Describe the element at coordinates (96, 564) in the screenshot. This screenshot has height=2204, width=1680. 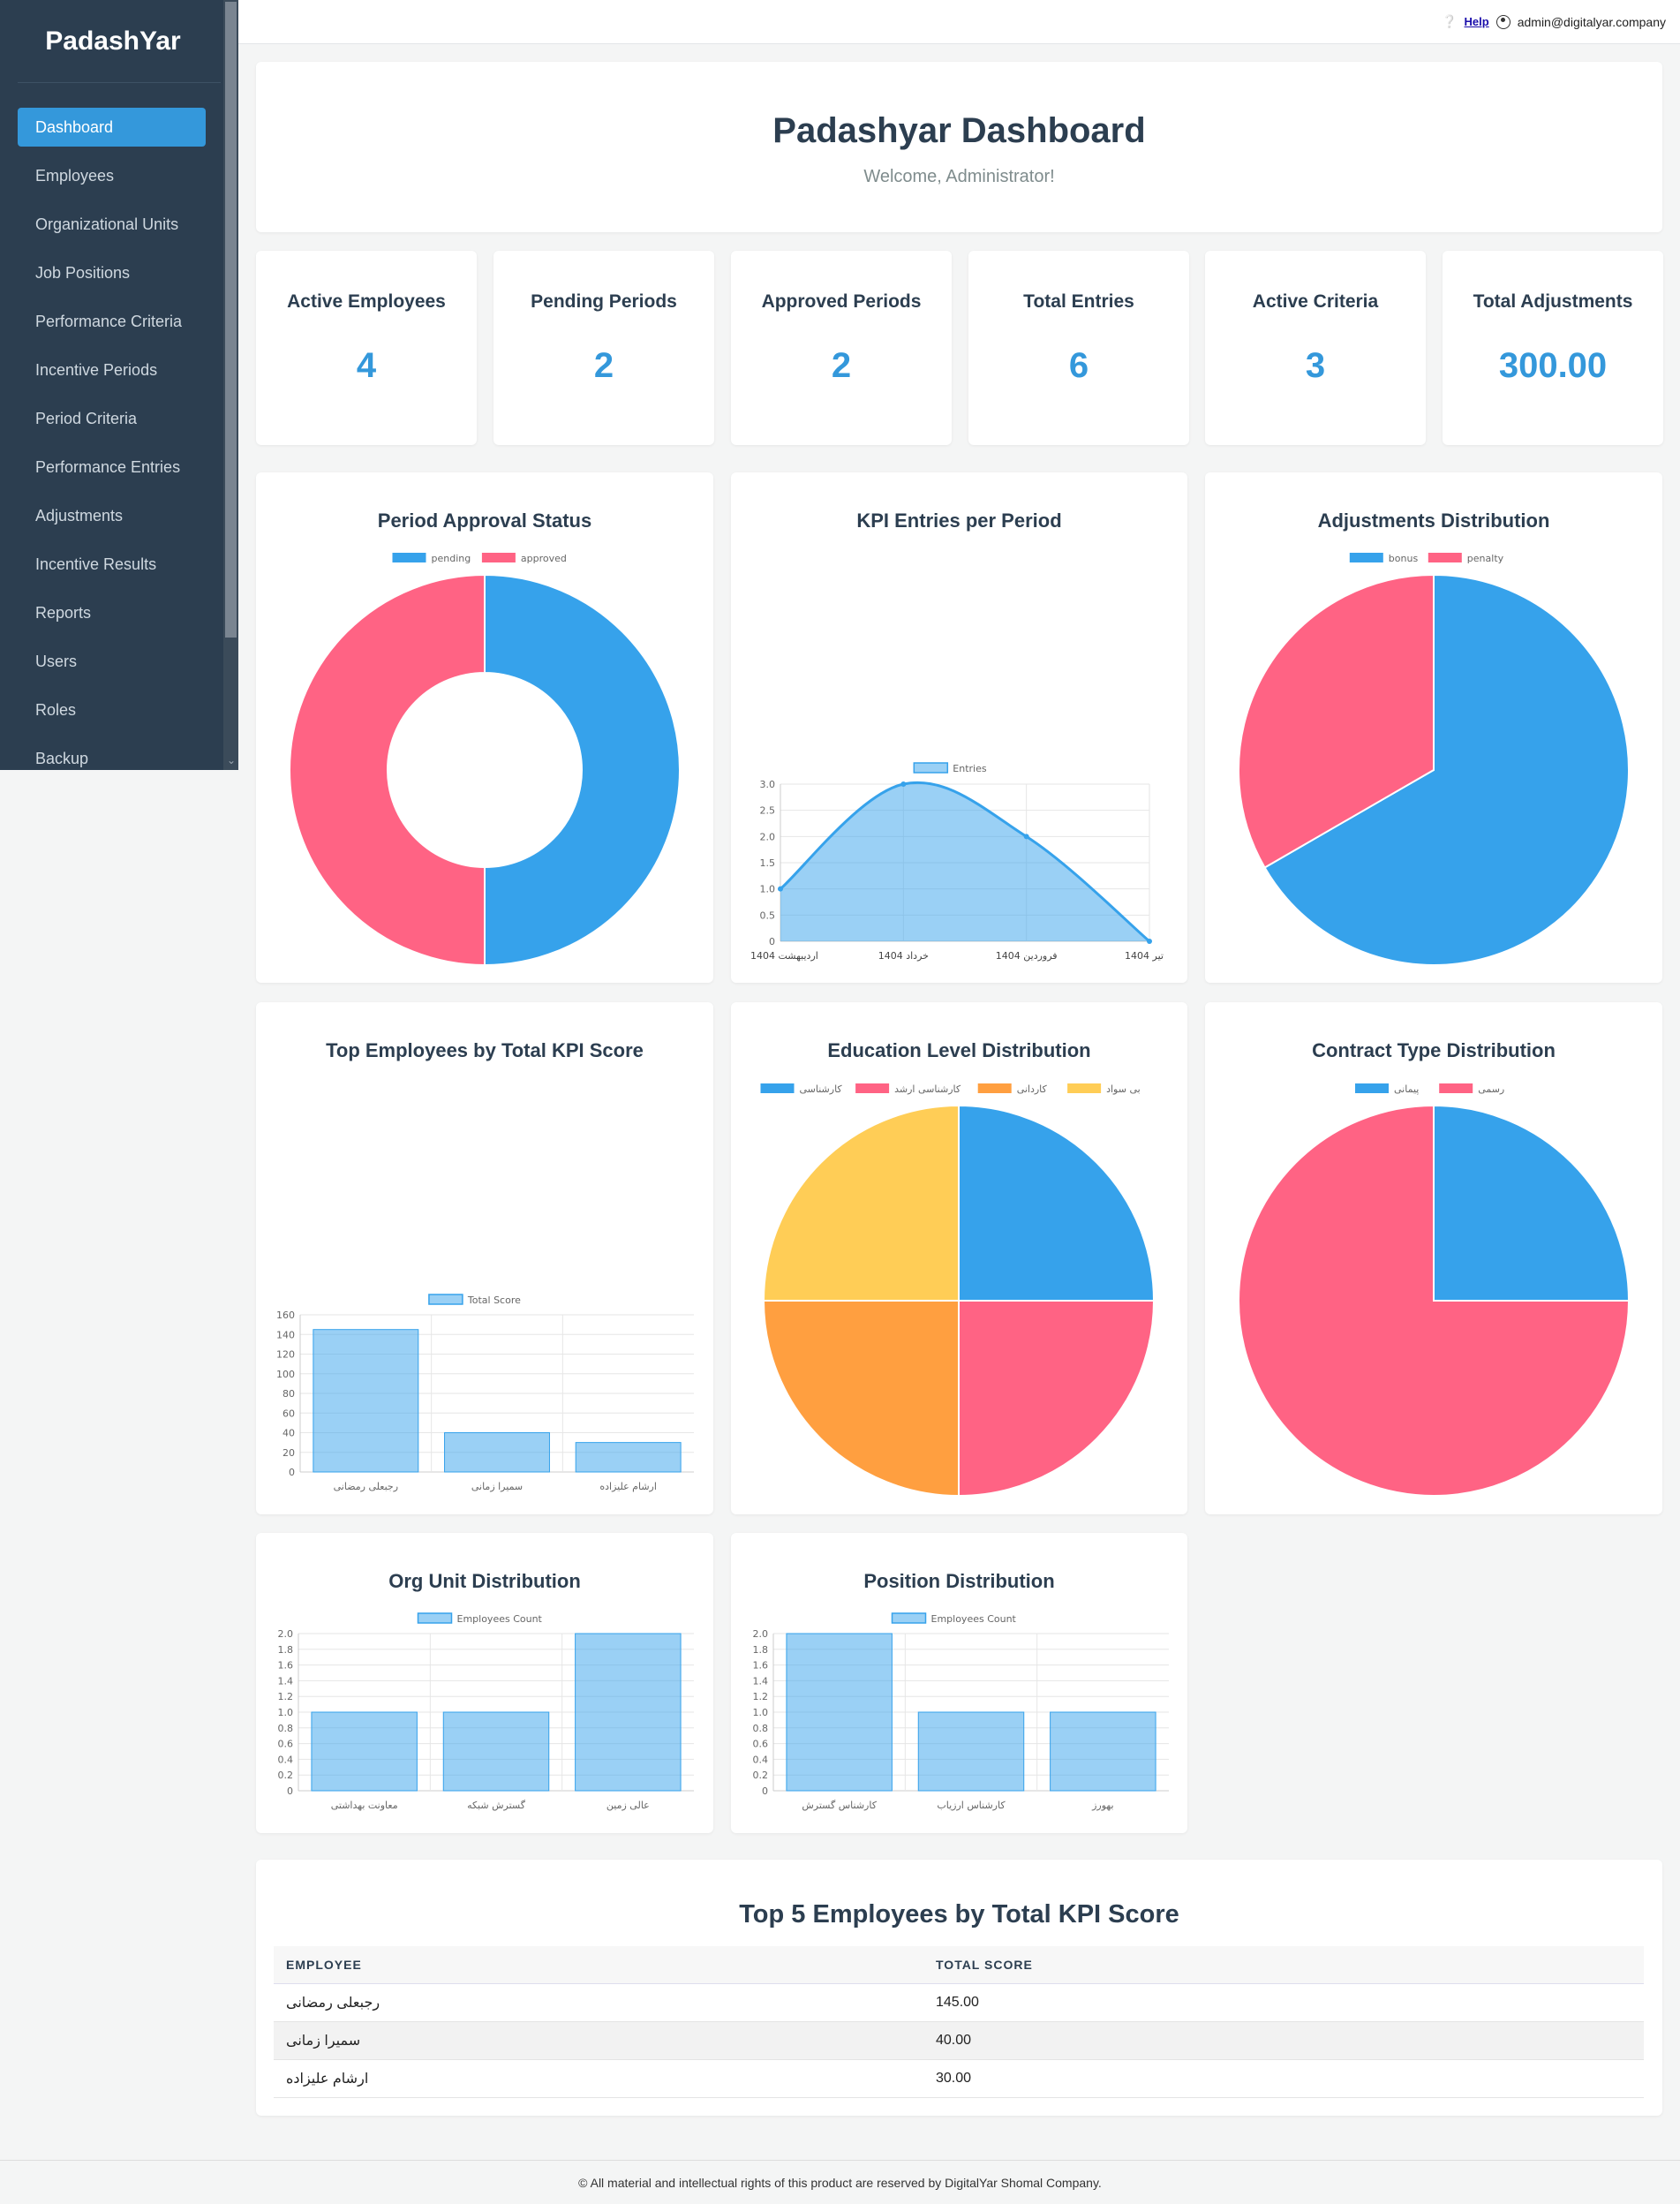
I see `sidebar-item-incentive-results: Incentive Results` at that location.